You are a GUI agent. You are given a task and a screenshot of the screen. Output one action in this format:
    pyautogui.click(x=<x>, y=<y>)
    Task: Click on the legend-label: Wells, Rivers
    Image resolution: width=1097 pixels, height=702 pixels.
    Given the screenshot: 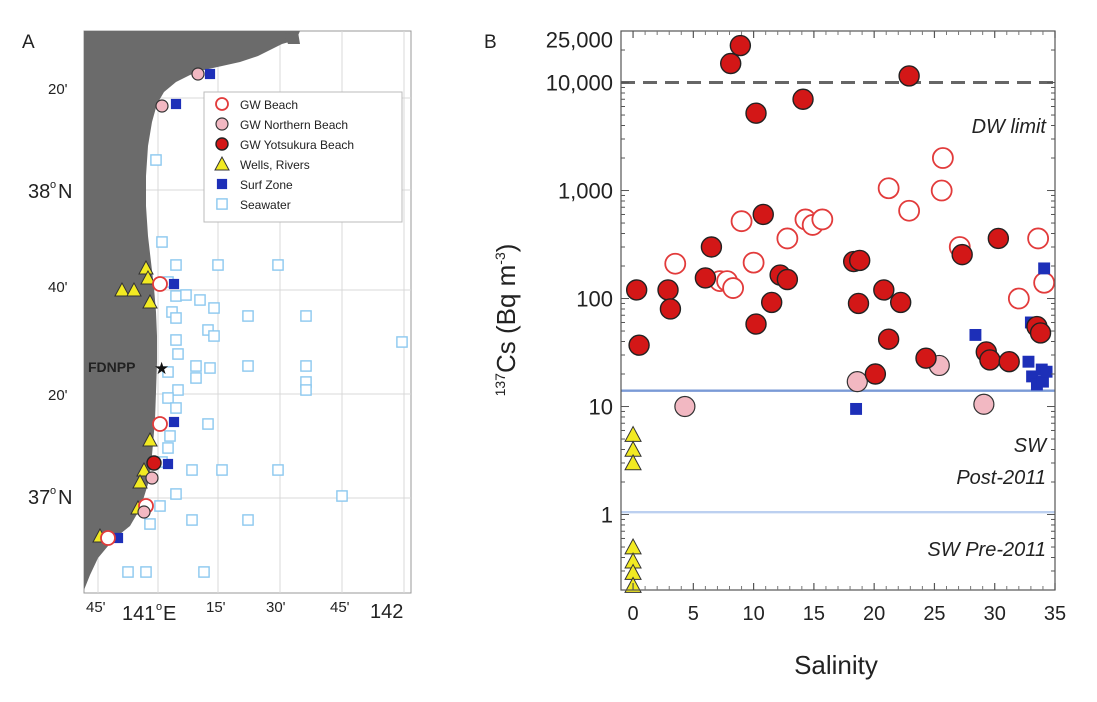 What is the action you would take?
    pyautogui.click(x=275, y=165)
    